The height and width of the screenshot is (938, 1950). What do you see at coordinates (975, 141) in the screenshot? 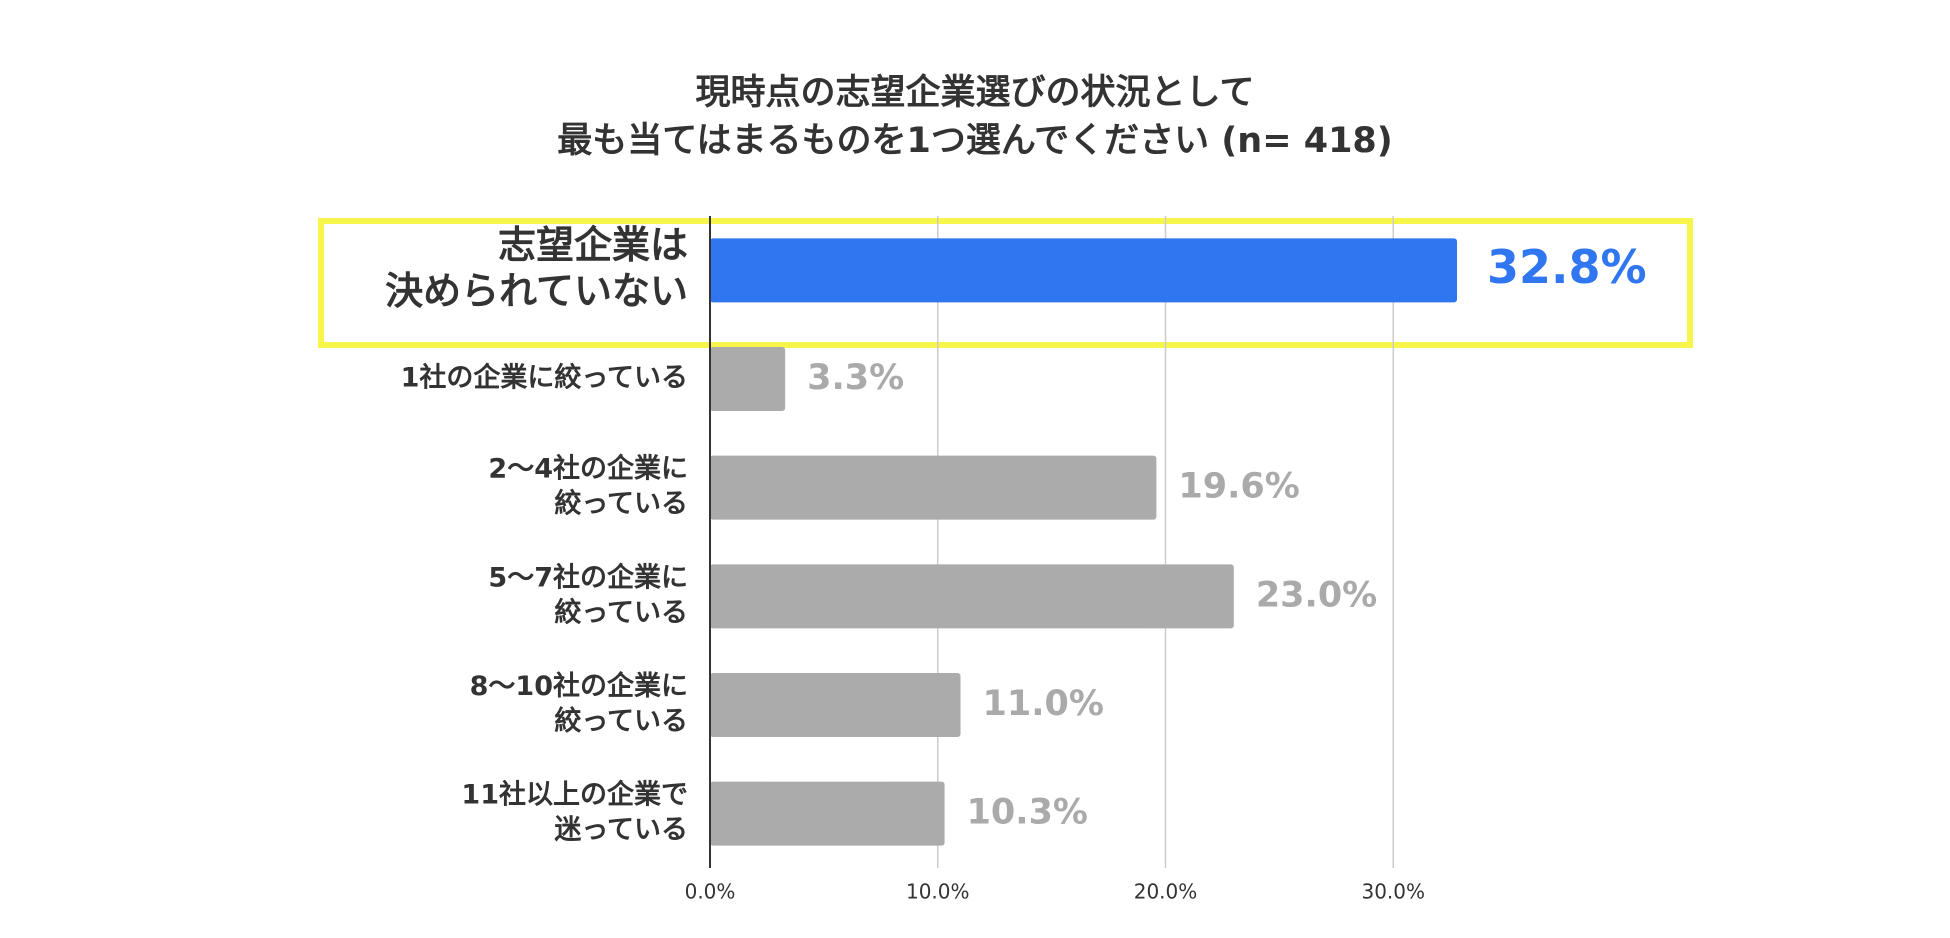
I see `chart-title: 最も当てはまるものを1つ選んでください (n= 418)` at bounding box center [975, 141].